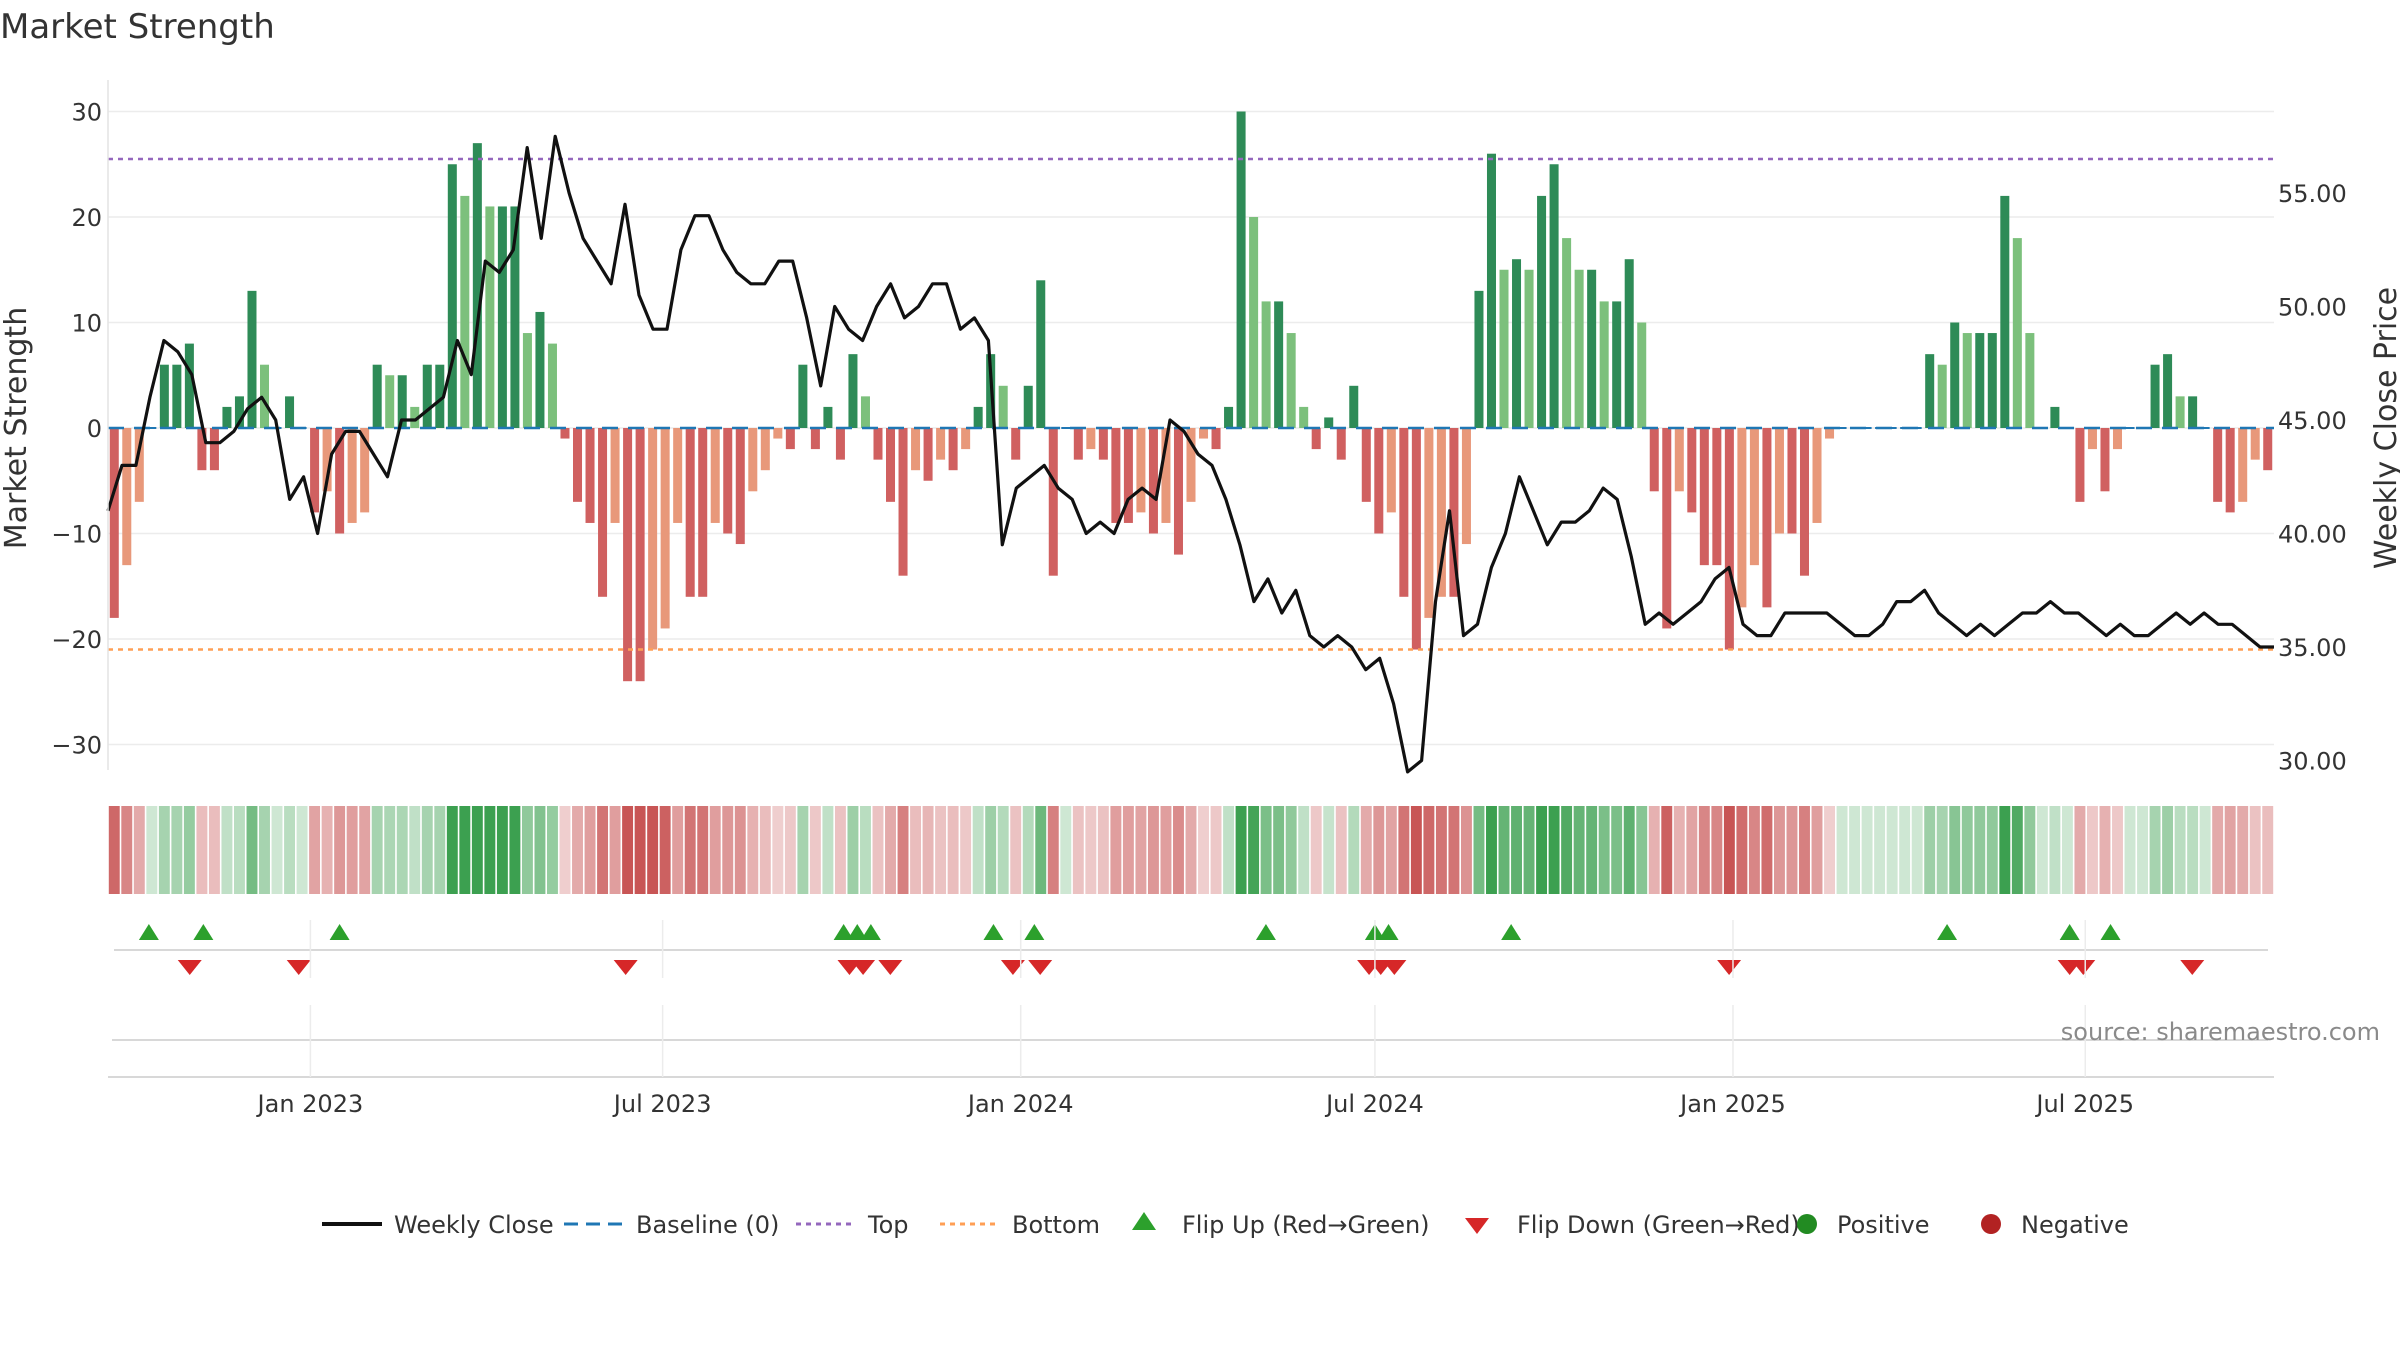 This screenshot has width=2400, height=1350. Describe the element at coordinates (1807, 1224) in the screenshot. I see `legend-swatch` at that location.